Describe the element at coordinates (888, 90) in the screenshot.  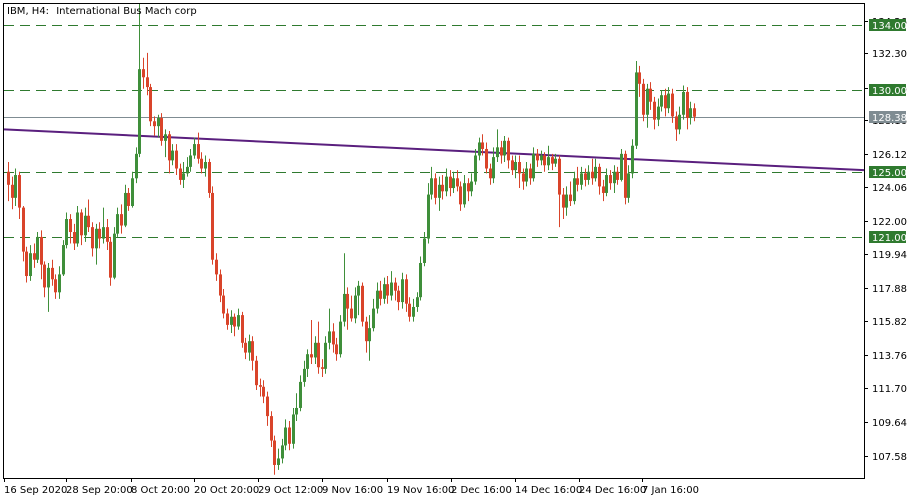
I see `level-tag-130.00: 130.00` at that location.